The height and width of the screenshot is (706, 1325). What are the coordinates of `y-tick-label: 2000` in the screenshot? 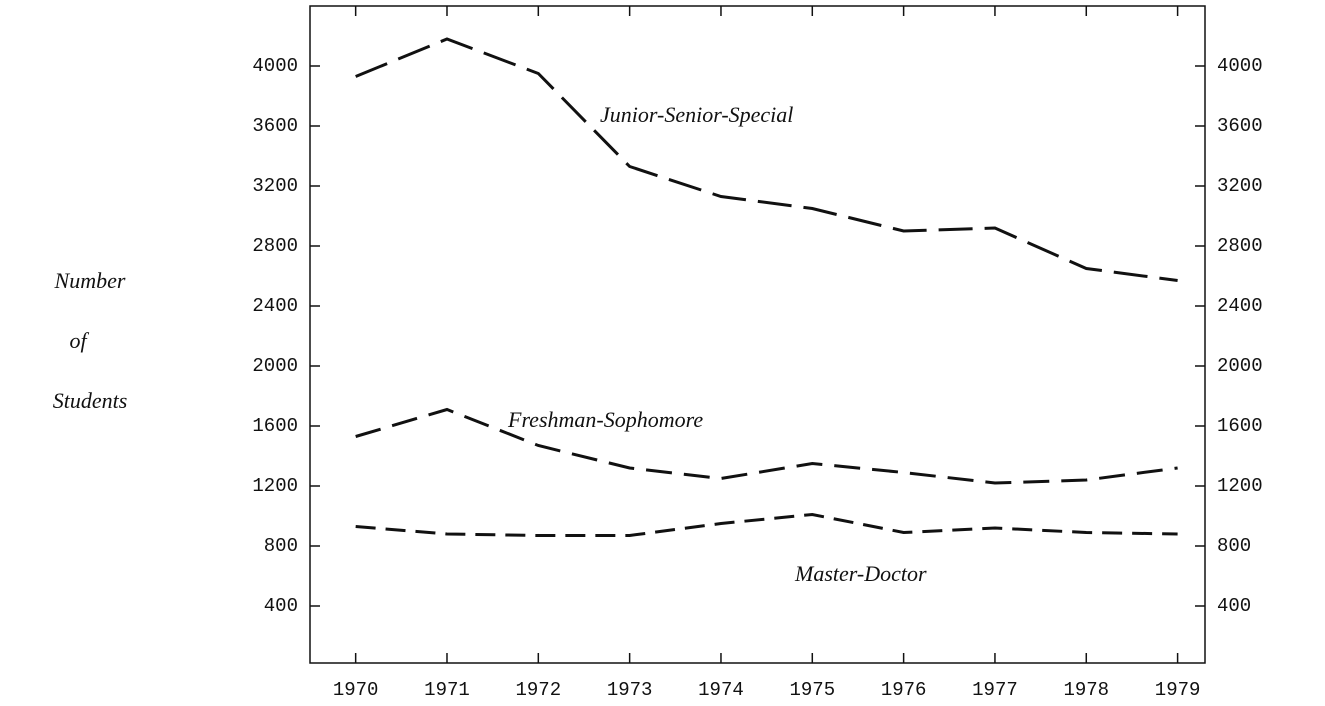 It's located at (275, 366).